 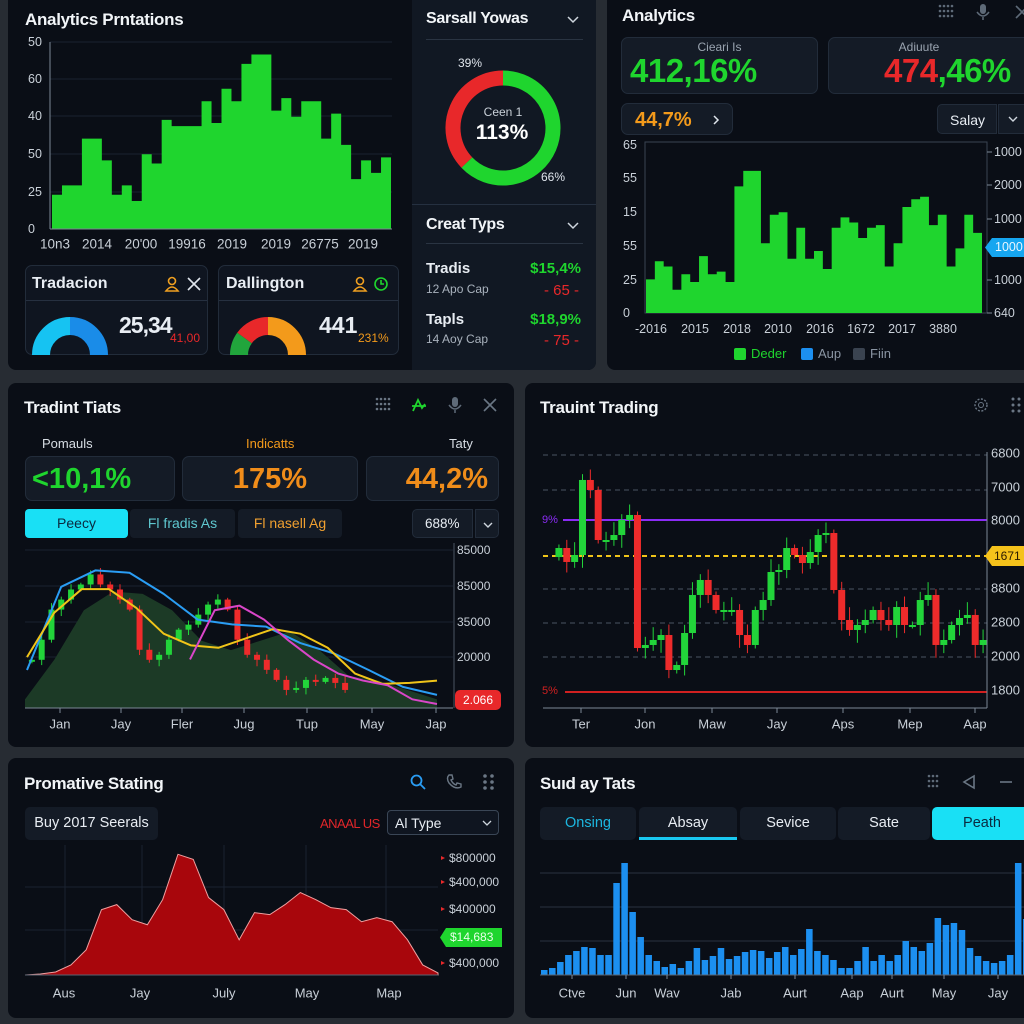 I want to click on x-tick-label: Aus, so click(x=64, y=993).